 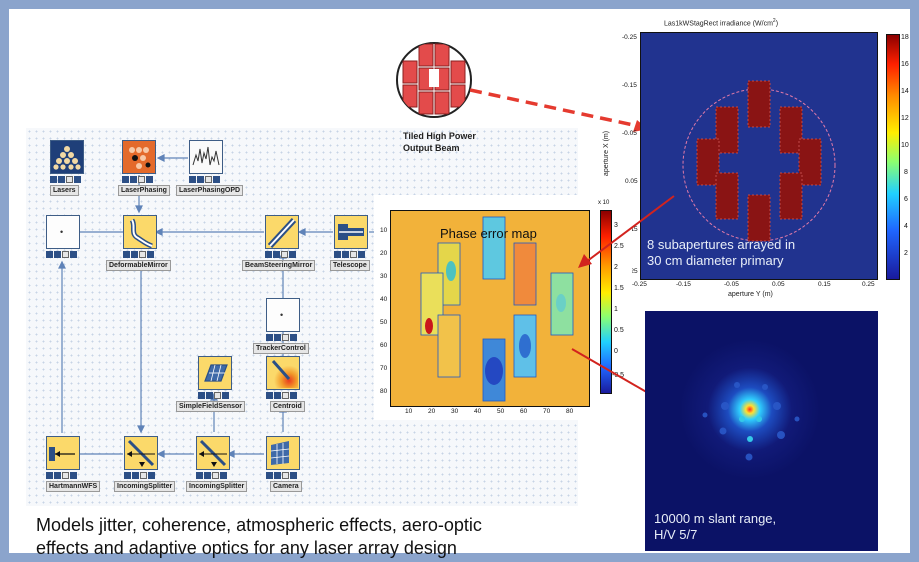 What do you see at coordinates (906, 226) in the screenshot?
I see `irr-cb-8: 4` at bounding box center [906, 226].